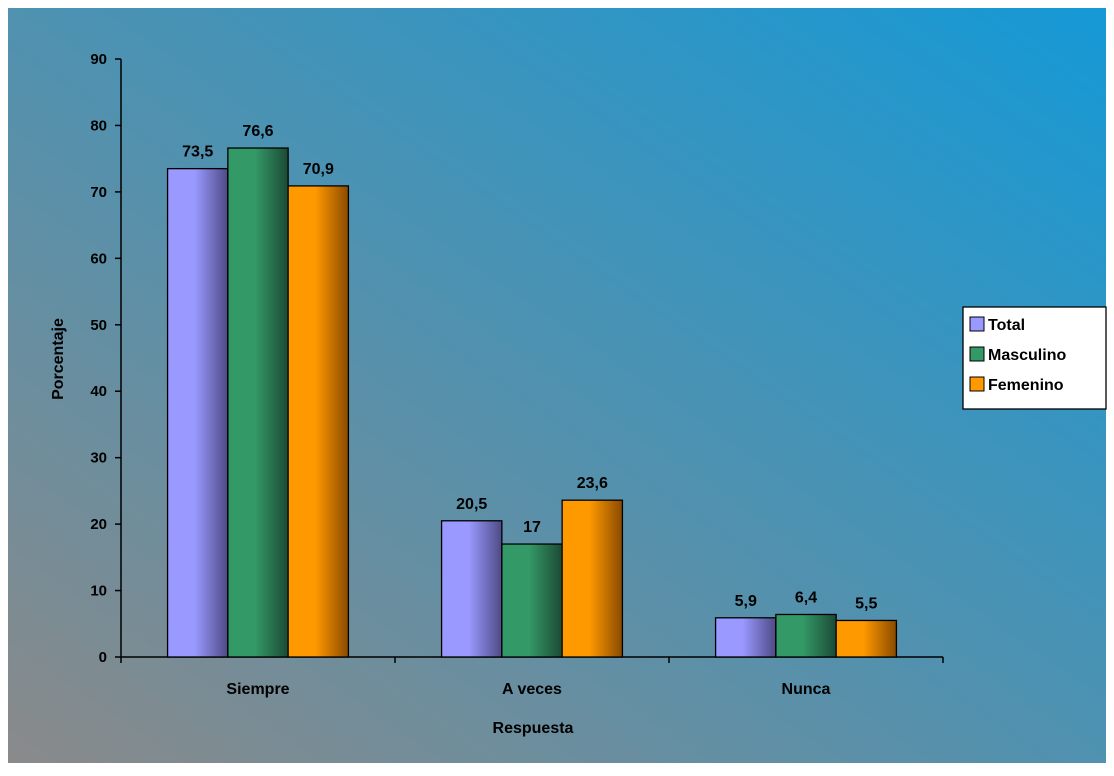  What do you see at coordinates (98, 258) in the screenshot?
I see `y-tick-label: 60` at bounding box center [98, 258].